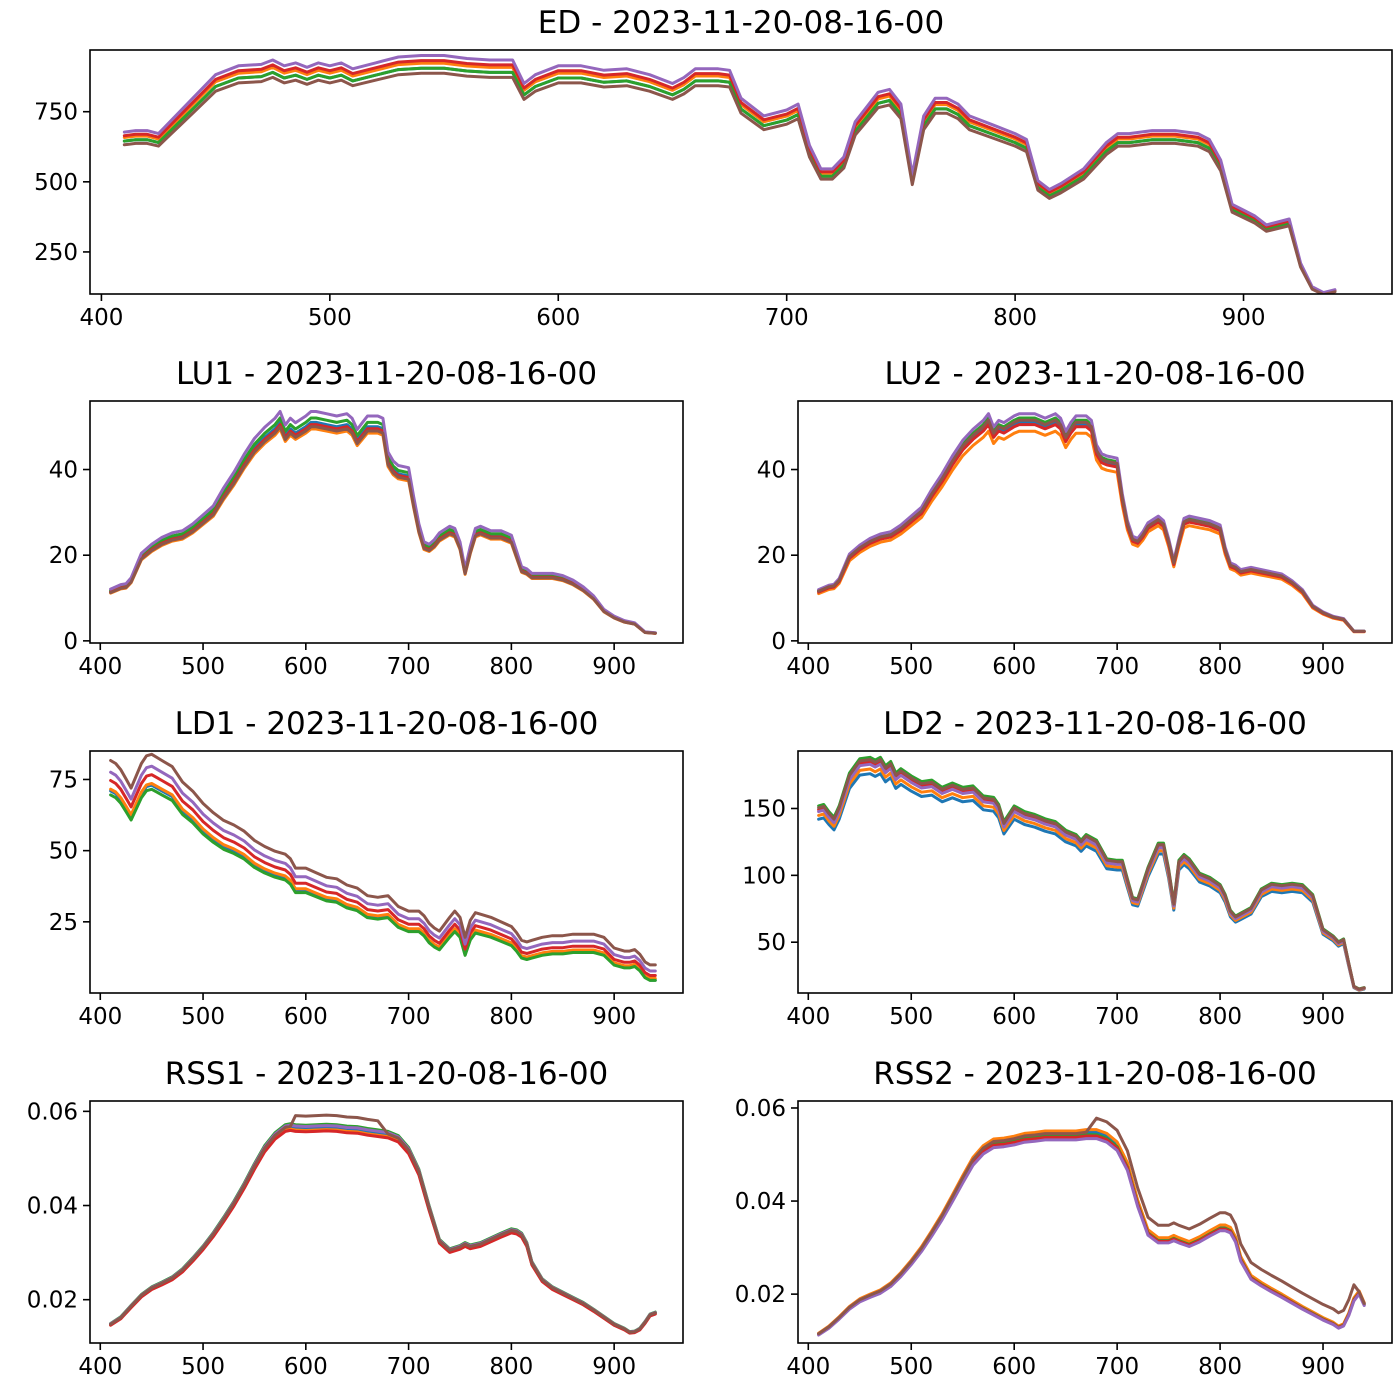  Describe the element at coordinates (1014, 667) in the screenshot. I see `x-tick-label-lu2: 600` at that location.